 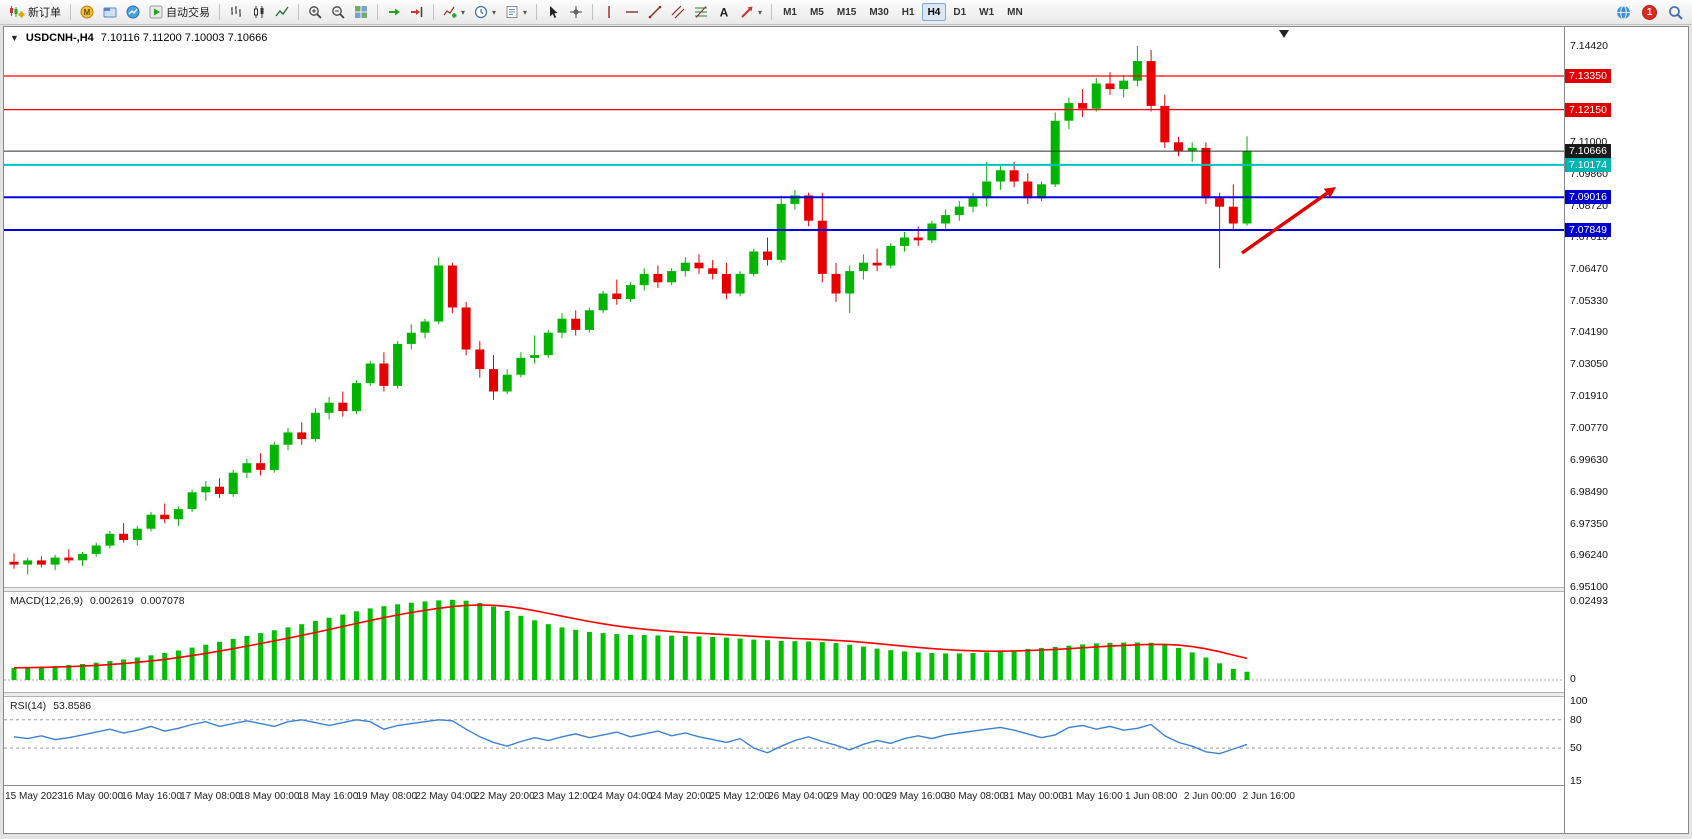 I want to click on new-order-button: 新订单, so click(x=35, y=12).